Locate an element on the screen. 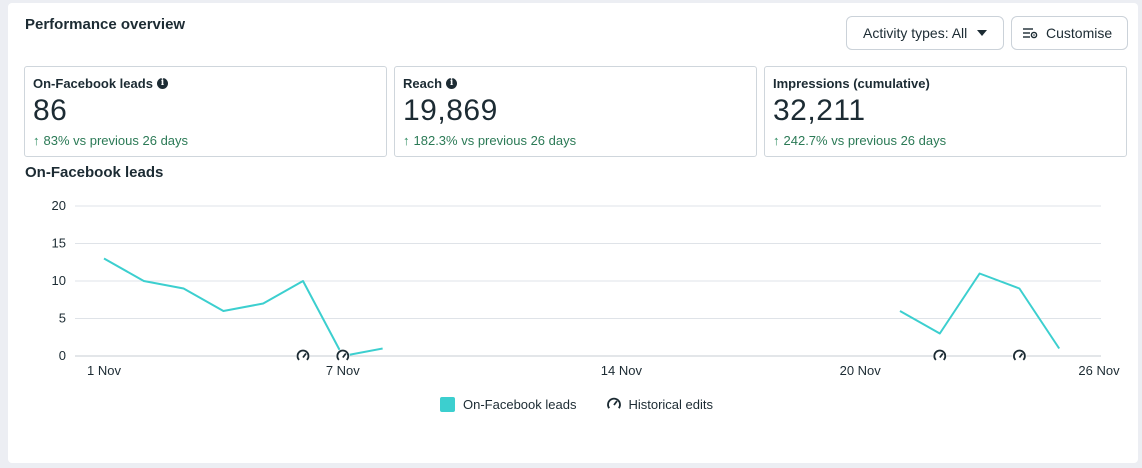 This screenshot has width=1142, height=468. x-tick-label: 20 Nov is located at coordinates (861, 370).